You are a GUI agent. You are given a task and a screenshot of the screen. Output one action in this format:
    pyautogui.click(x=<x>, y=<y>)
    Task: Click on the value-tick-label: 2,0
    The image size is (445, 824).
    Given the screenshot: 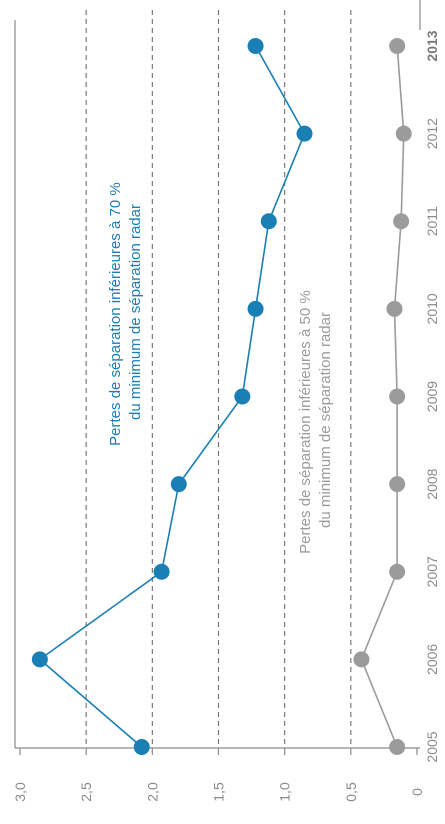 What is the action you would take?
    pyautogui.click(x=152, y=792)
    